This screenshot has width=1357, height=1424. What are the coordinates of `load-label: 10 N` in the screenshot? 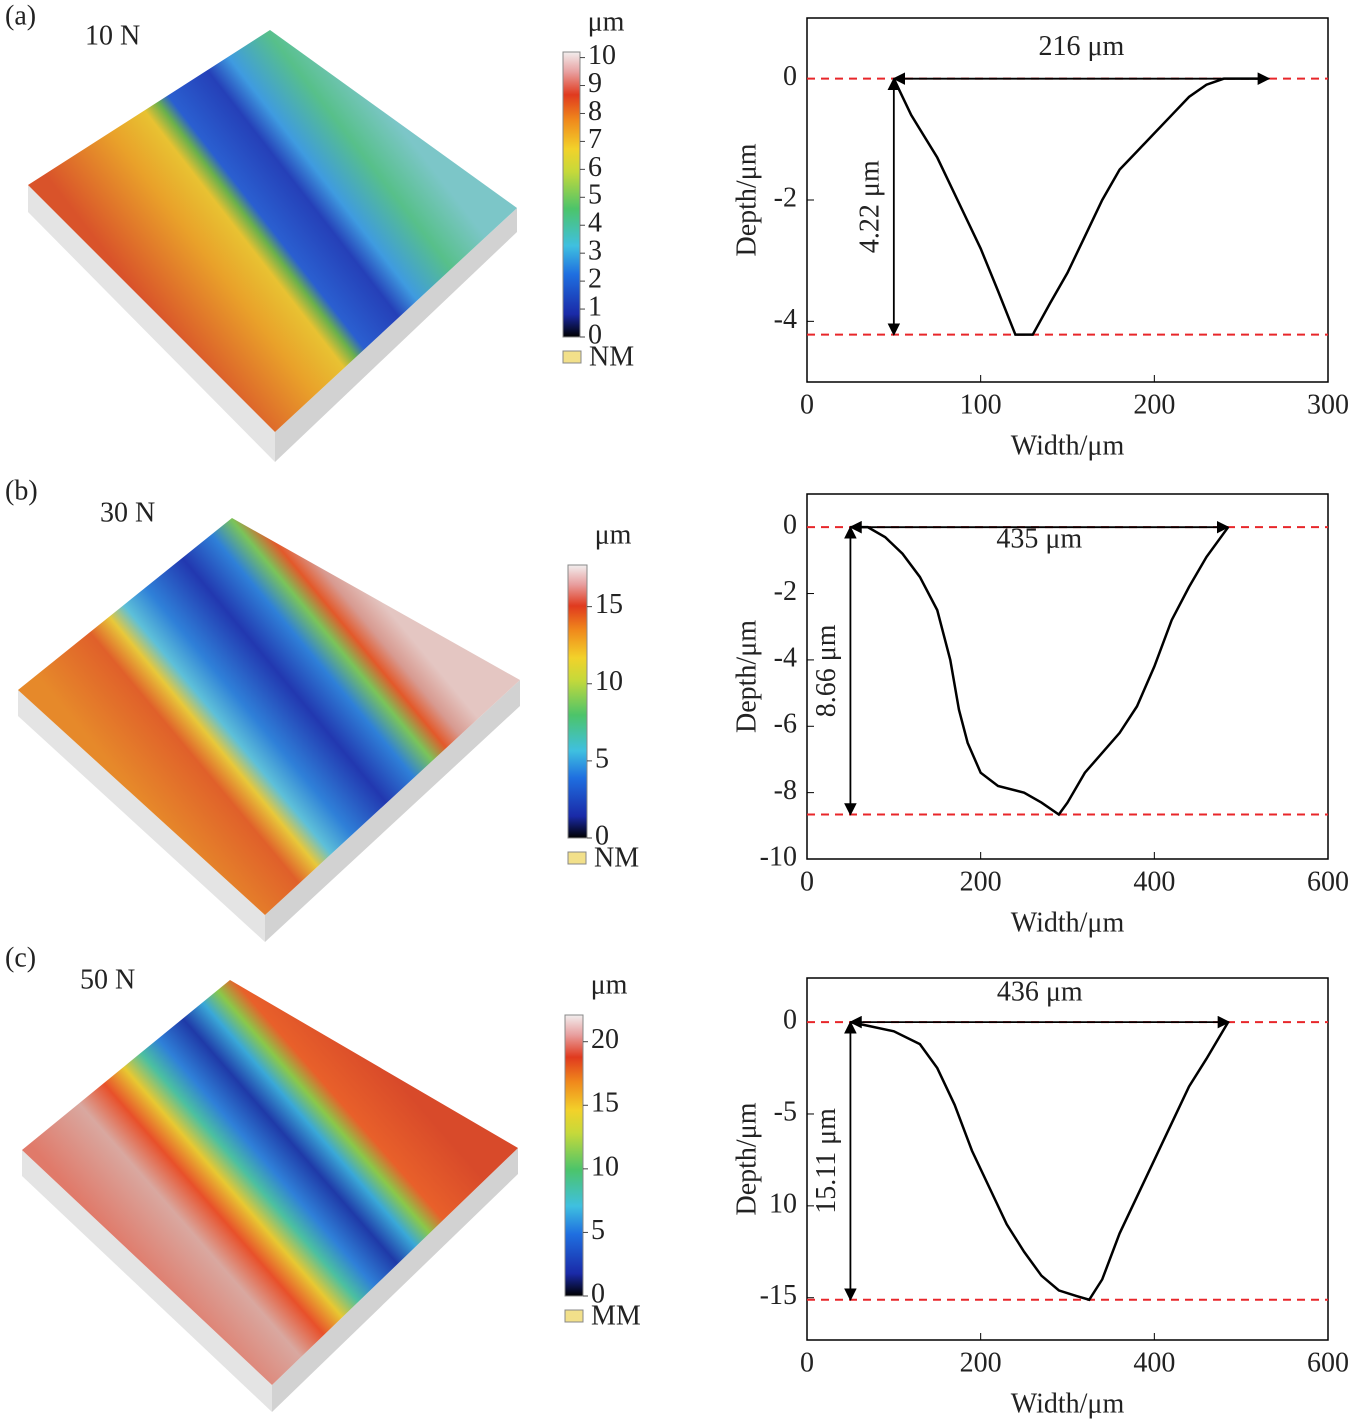 It's located at (112, 35).